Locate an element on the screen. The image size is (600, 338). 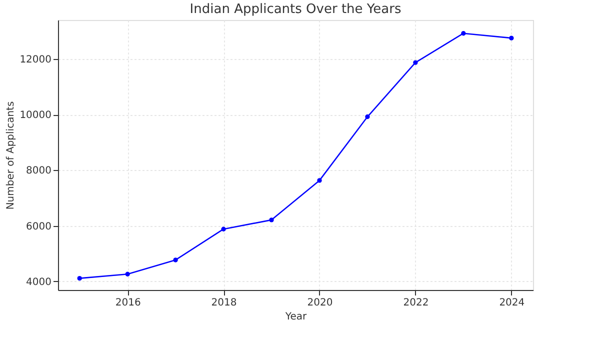
chart-title: Indian Applicants Over the Years is located at coordinates (296, 9).